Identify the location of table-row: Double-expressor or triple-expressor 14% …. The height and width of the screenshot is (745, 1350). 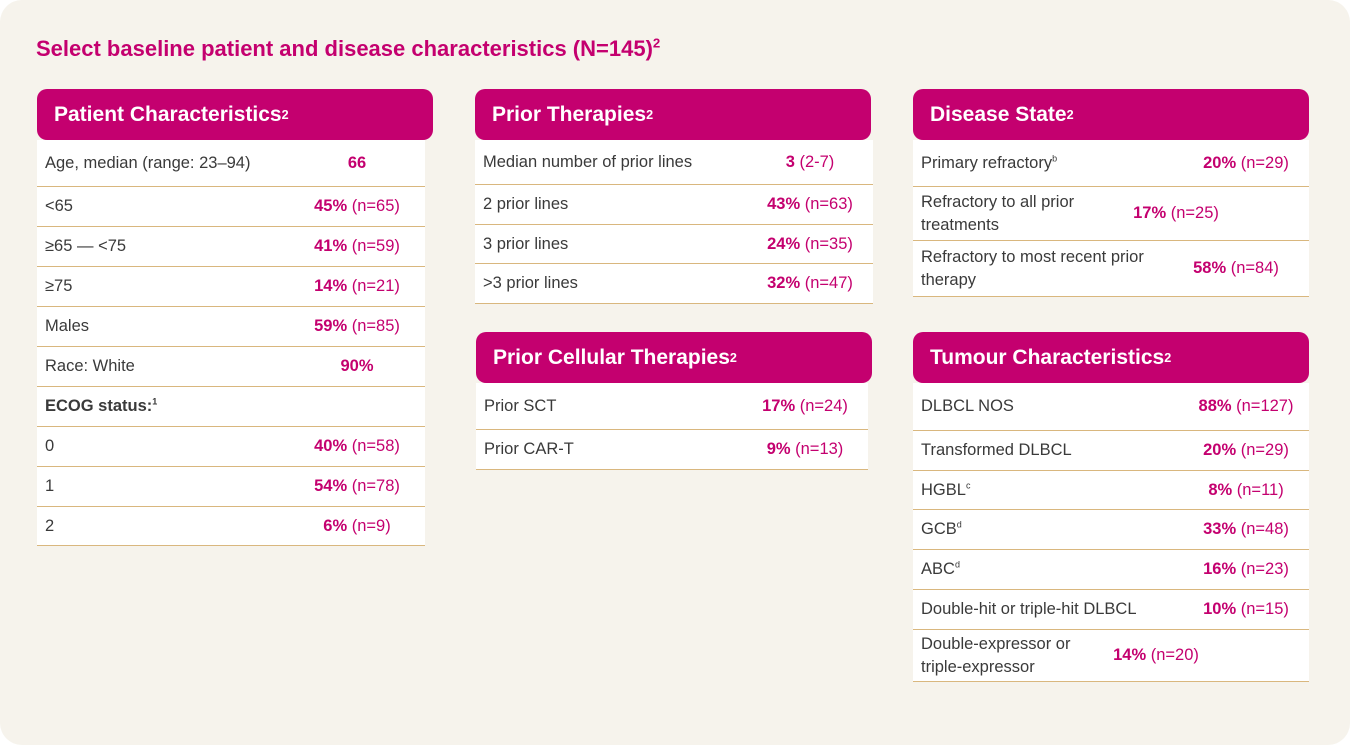
(1111, 656).